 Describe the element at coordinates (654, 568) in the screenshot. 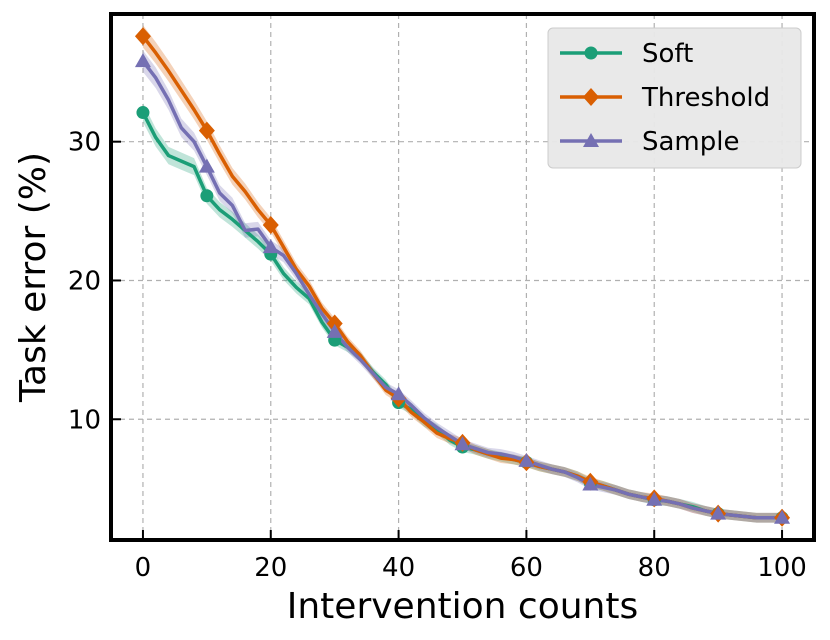

I see `x-tick-label: 80` at that location.